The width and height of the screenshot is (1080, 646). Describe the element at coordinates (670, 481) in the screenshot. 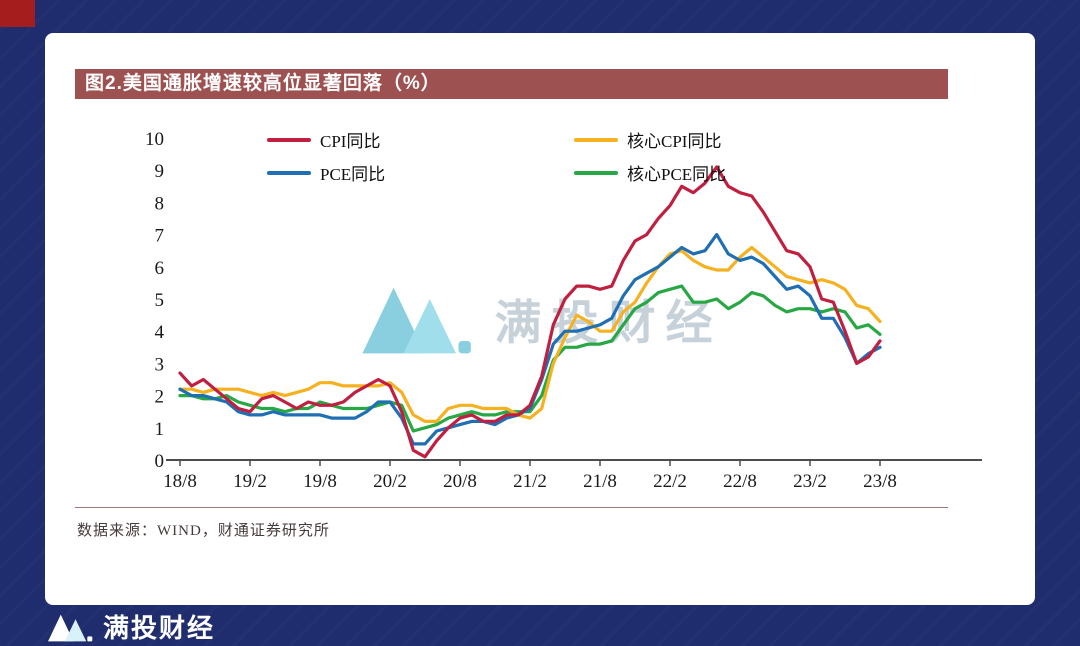

I see `x-tick-label: 22/2` at that location.